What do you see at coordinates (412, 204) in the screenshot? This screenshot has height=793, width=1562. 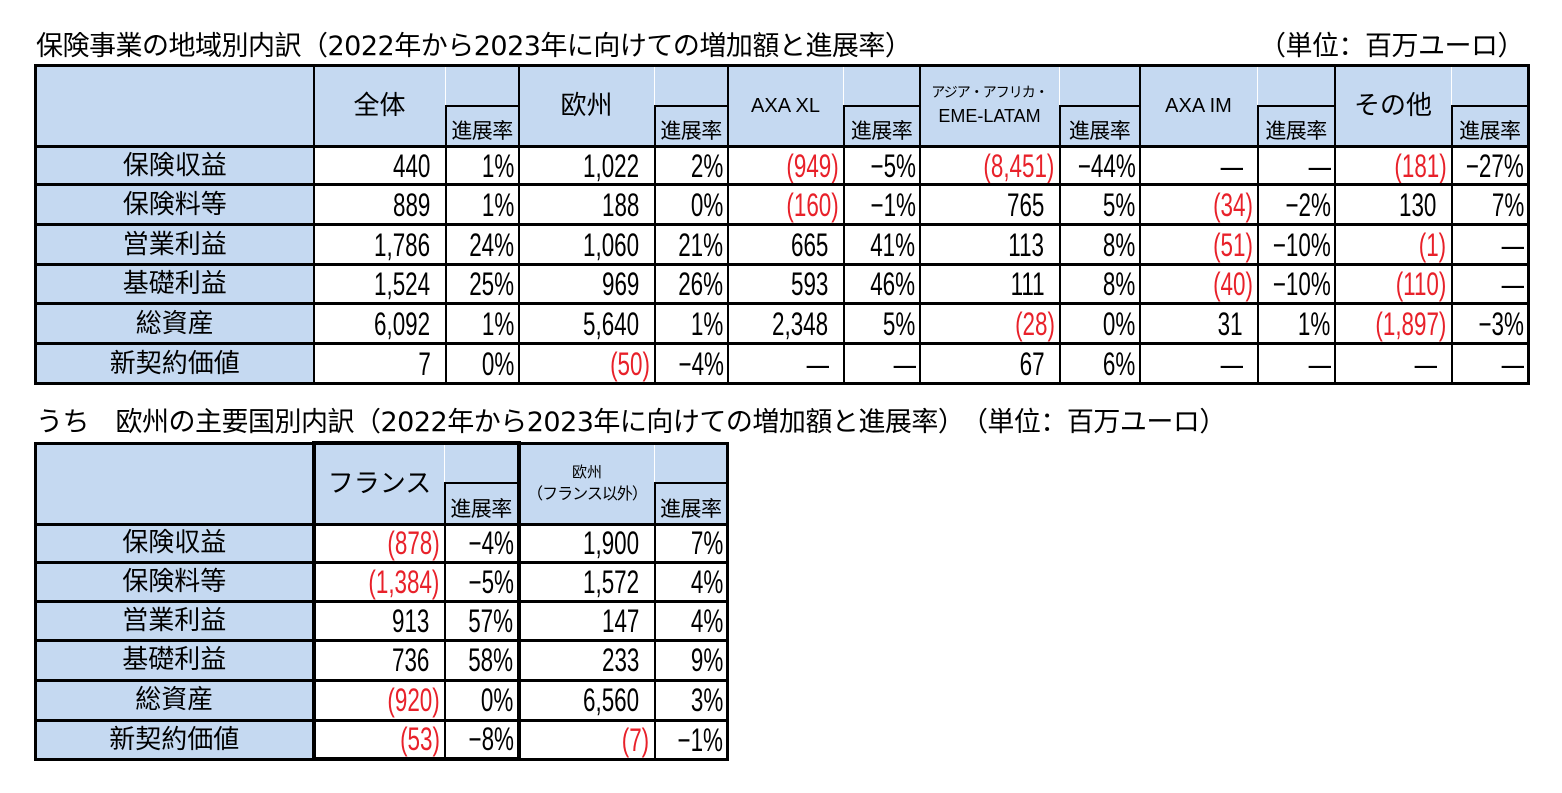 I see `value-text: 889` at bounding box center [412, 204].